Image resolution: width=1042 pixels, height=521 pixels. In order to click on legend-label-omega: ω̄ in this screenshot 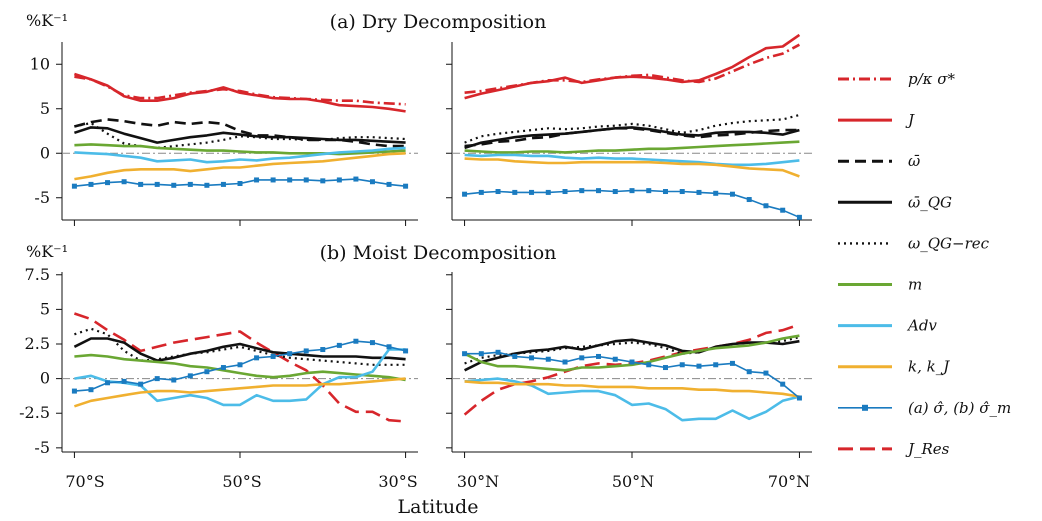, I will do `click(914, 161)`.